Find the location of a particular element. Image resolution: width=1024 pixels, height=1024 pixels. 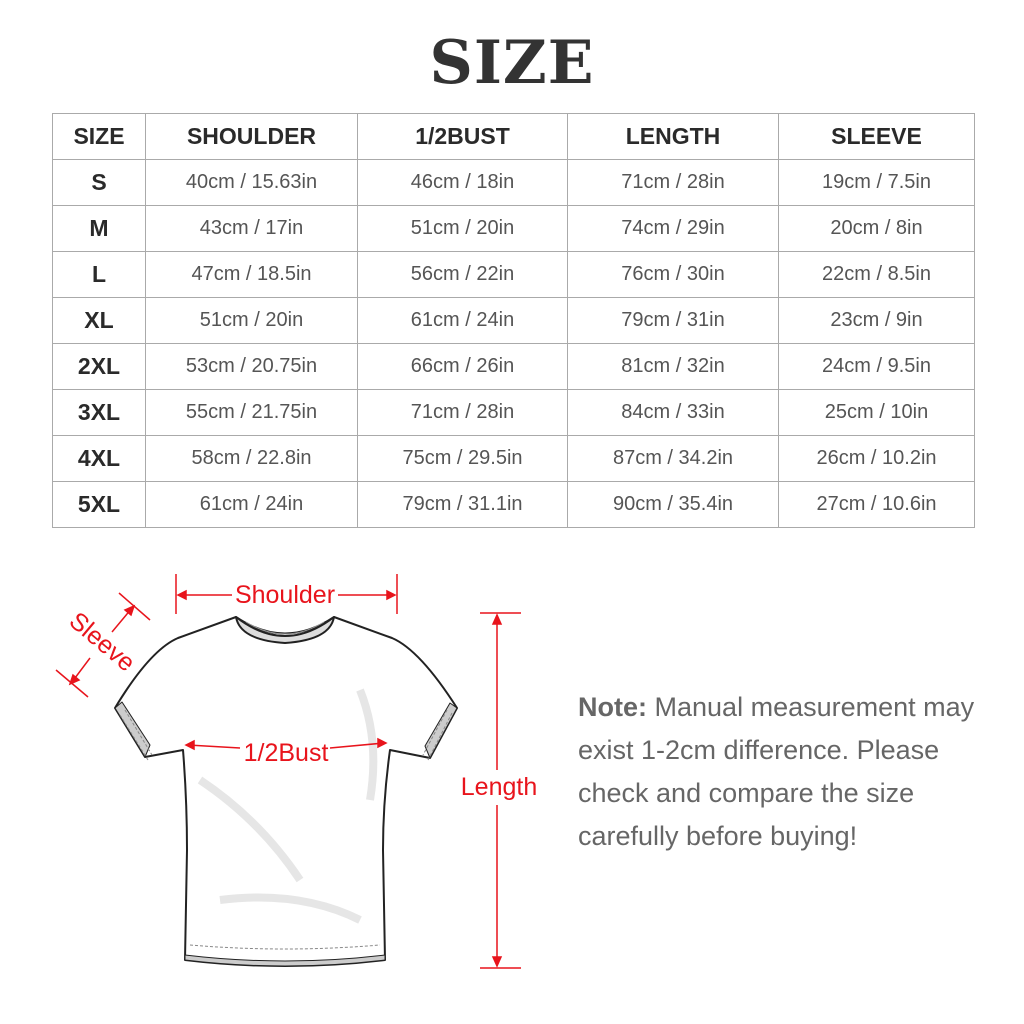

column-header: SIZE is located at coordinates (99, 136).